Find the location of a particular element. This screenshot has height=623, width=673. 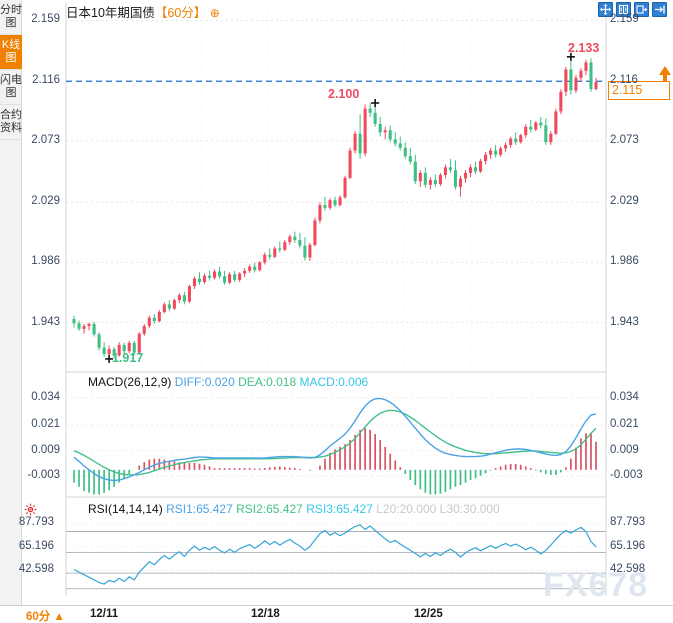

rsi1-line is located at coordinates (335, 554).